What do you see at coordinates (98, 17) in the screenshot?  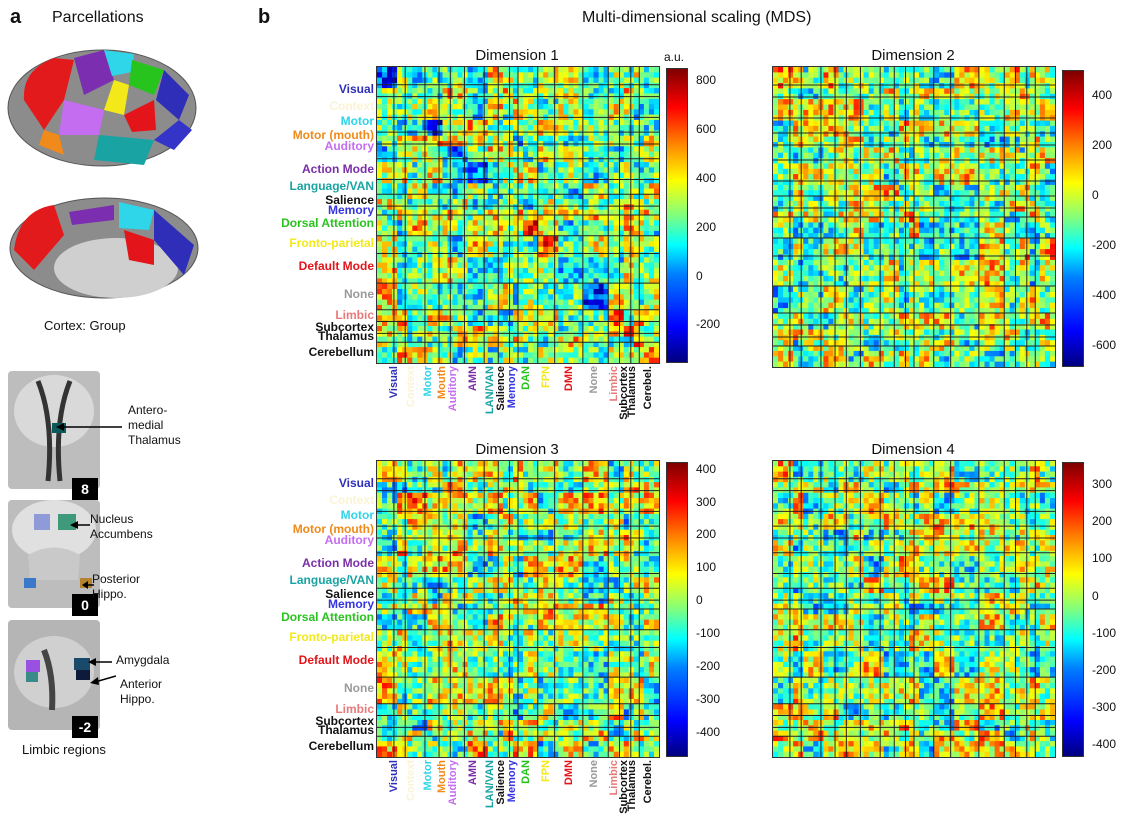 I see `panel-a-title: Parcellations` at bounding box center [98, 17].